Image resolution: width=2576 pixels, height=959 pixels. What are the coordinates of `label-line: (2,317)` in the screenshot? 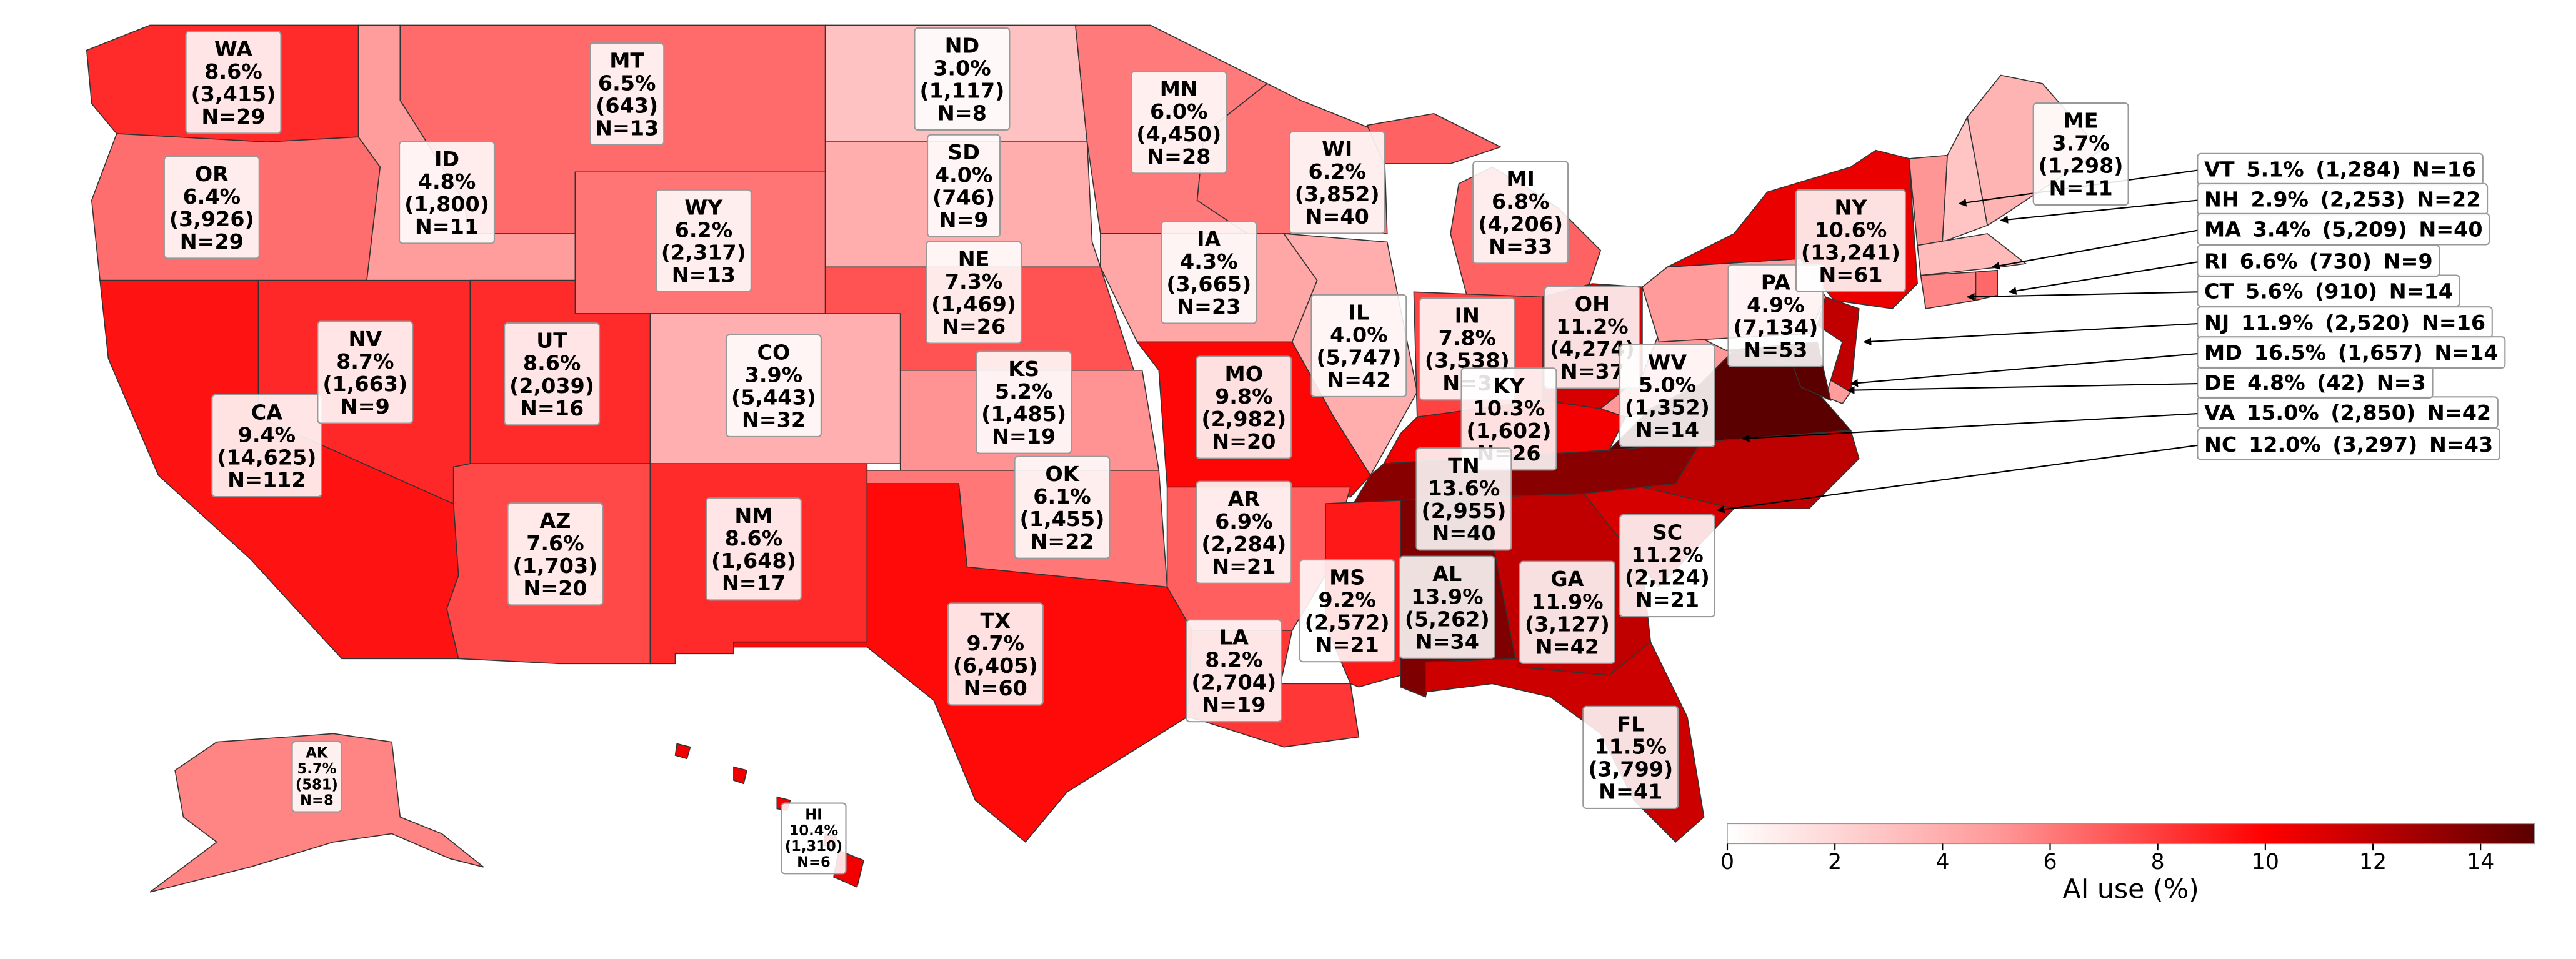 It's located at (703, 252).